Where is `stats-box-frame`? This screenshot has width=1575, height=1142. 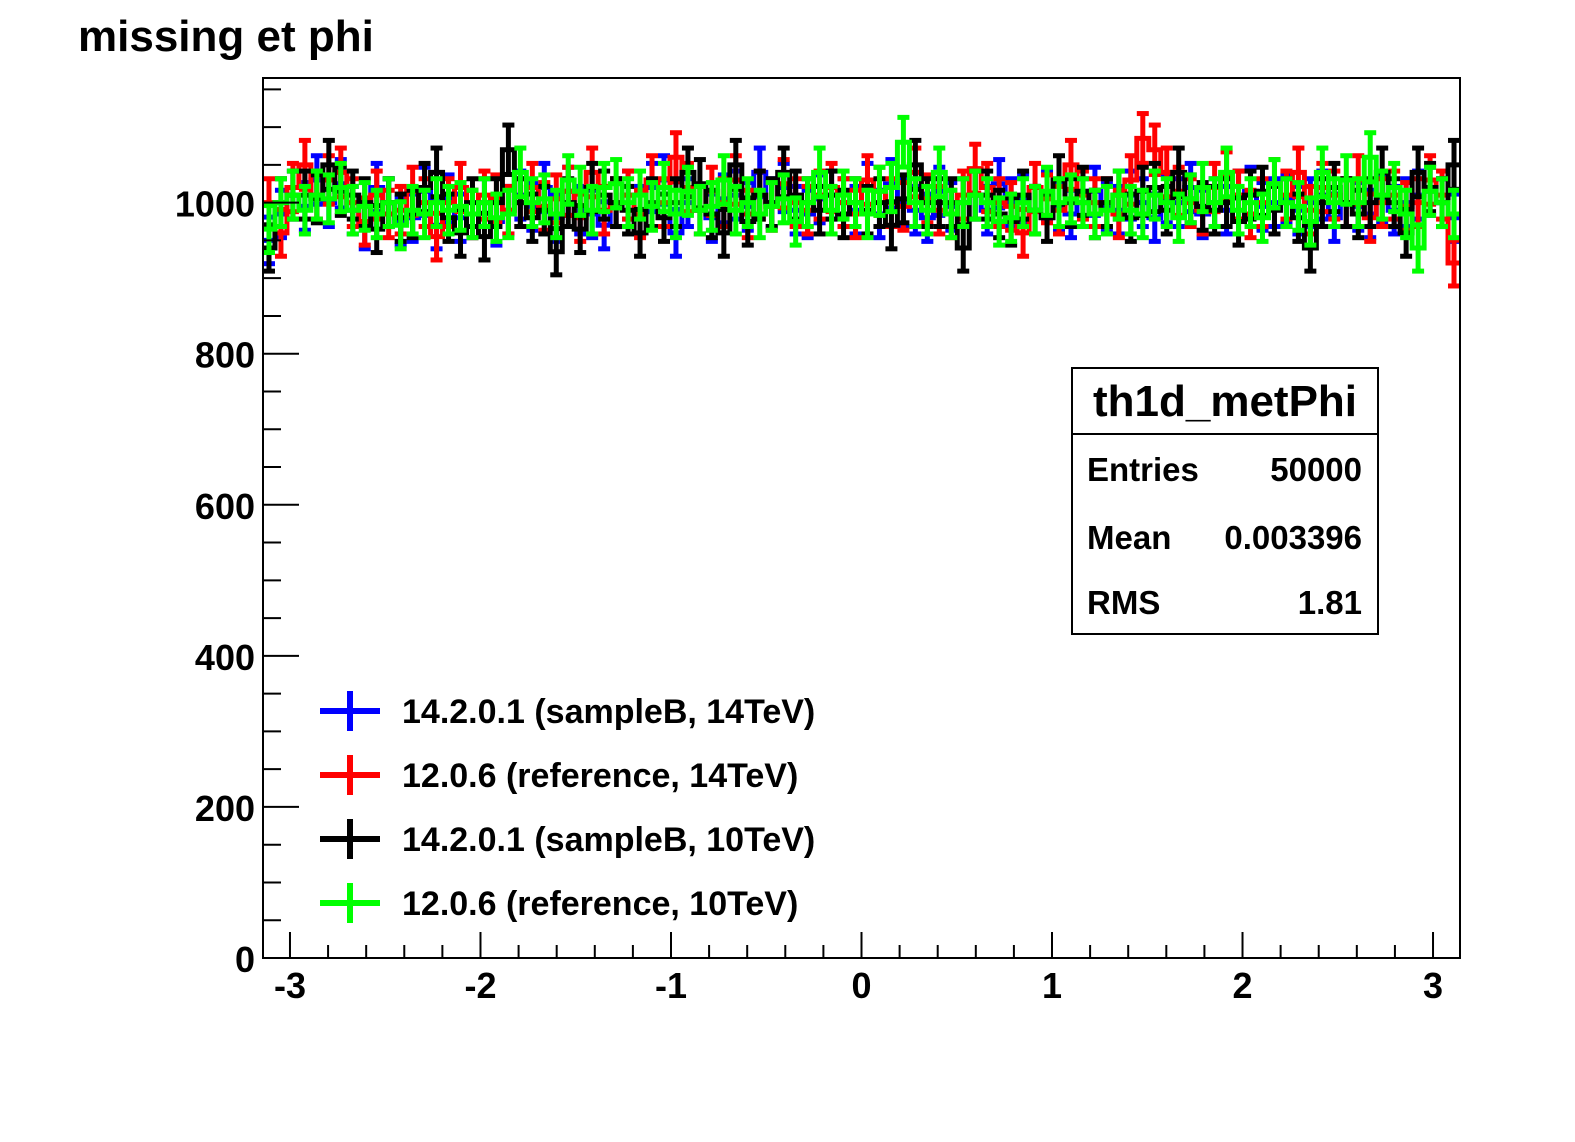 stats-box-frame is located at coordinates (1225, 501).